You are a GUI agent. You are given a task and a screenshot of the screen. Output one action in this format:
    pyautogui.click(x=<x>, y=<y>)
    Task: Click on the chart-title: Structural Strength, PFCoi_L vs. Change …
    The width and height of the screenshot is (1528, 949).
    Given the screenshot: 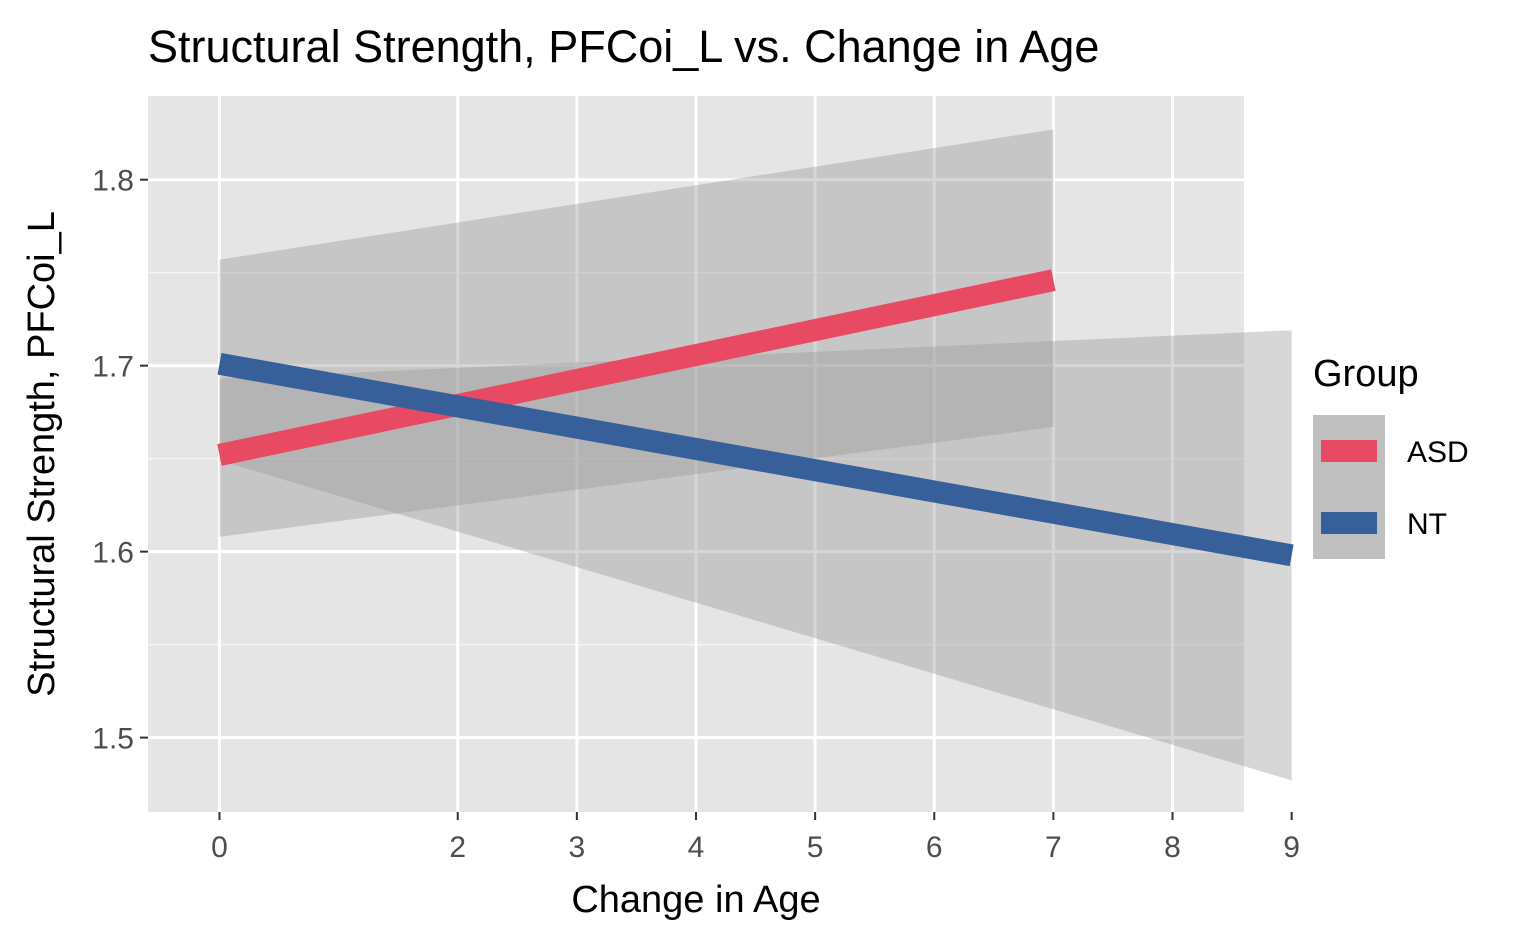 What is the action you would take?
    pyautogui.click(x=623, y=46)
    